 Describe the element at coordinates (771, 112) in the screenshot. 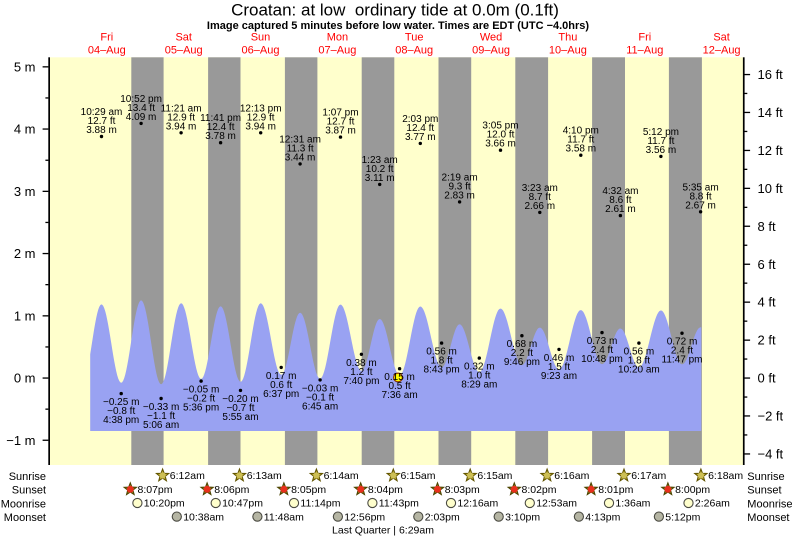

I see `svg-text: 14 ft` at that location.